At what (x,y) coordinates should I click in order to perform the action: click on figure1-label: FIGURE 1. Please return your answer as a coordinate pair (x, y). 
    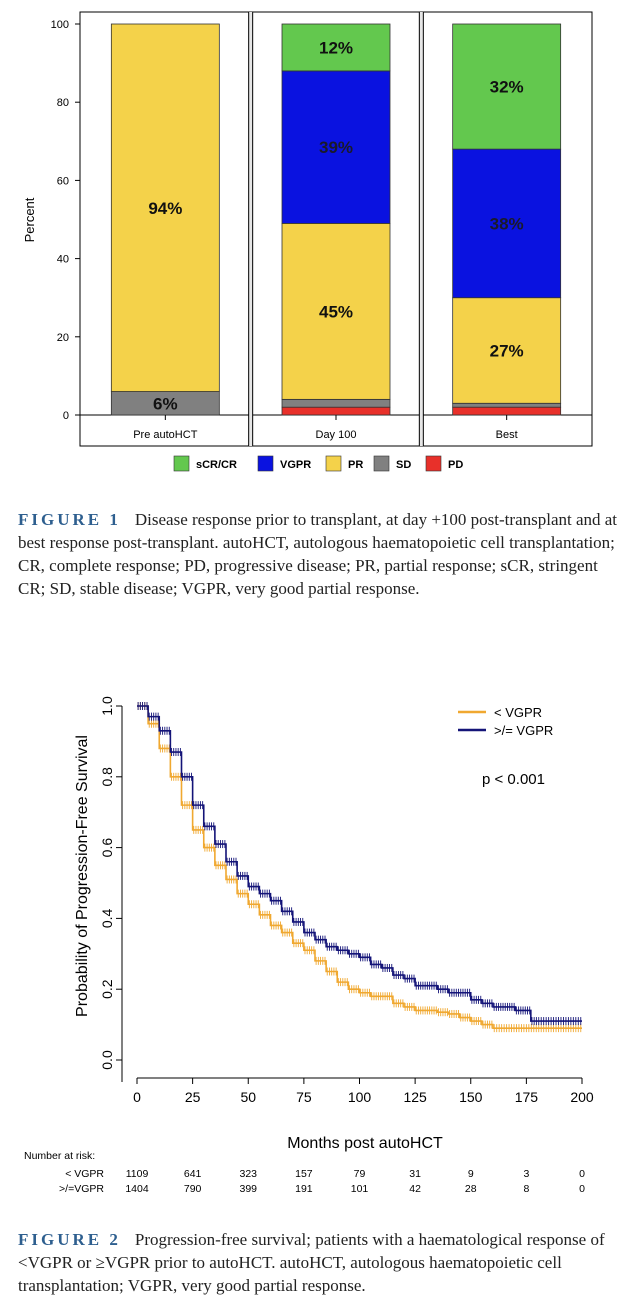
    Looking at the image, I should click on (69, 519).